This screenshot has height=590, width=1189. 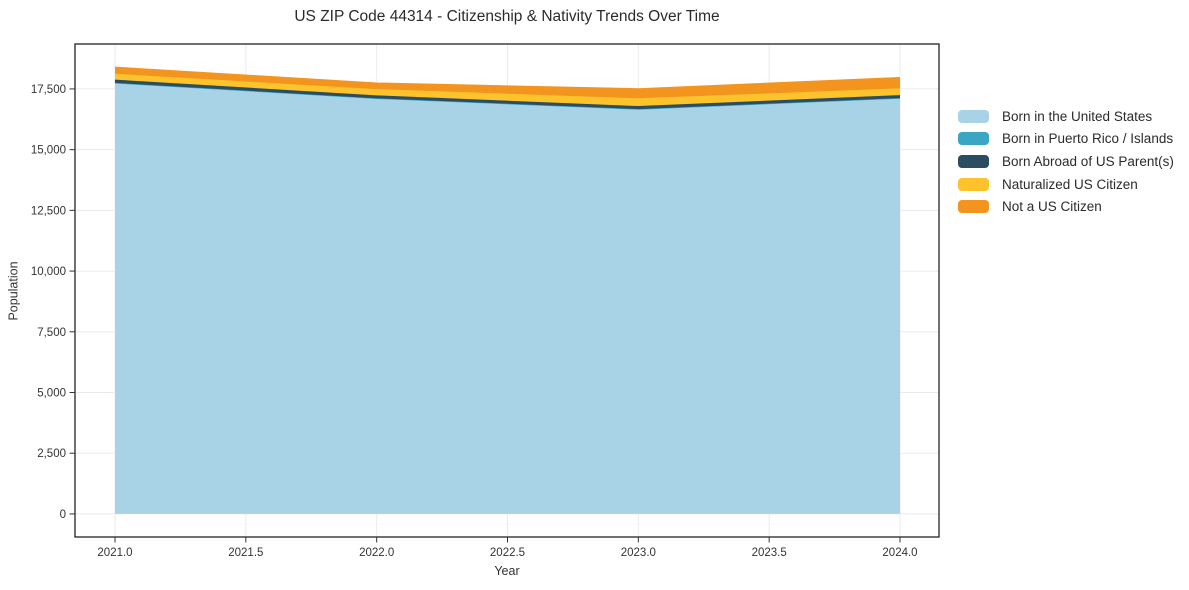 What do you see at coordinates (51, 333) in the screenshot?
I see `y-tick-label: 7,500` at bounding box center [51, 333].